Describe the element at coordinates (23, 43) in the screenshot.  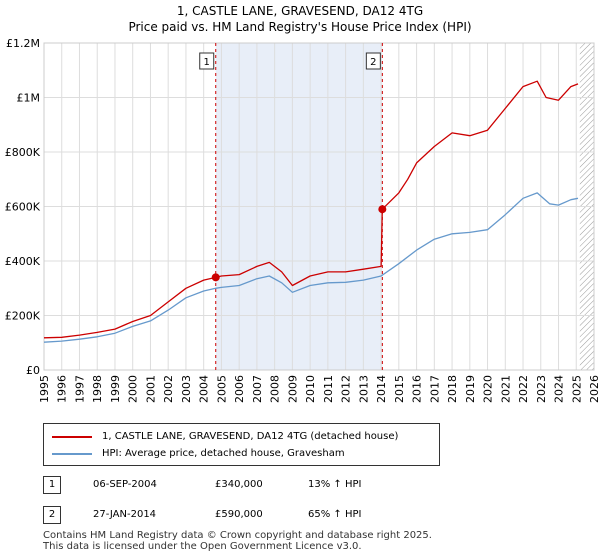
I see `y-tick-label: £1.2M` at that location.